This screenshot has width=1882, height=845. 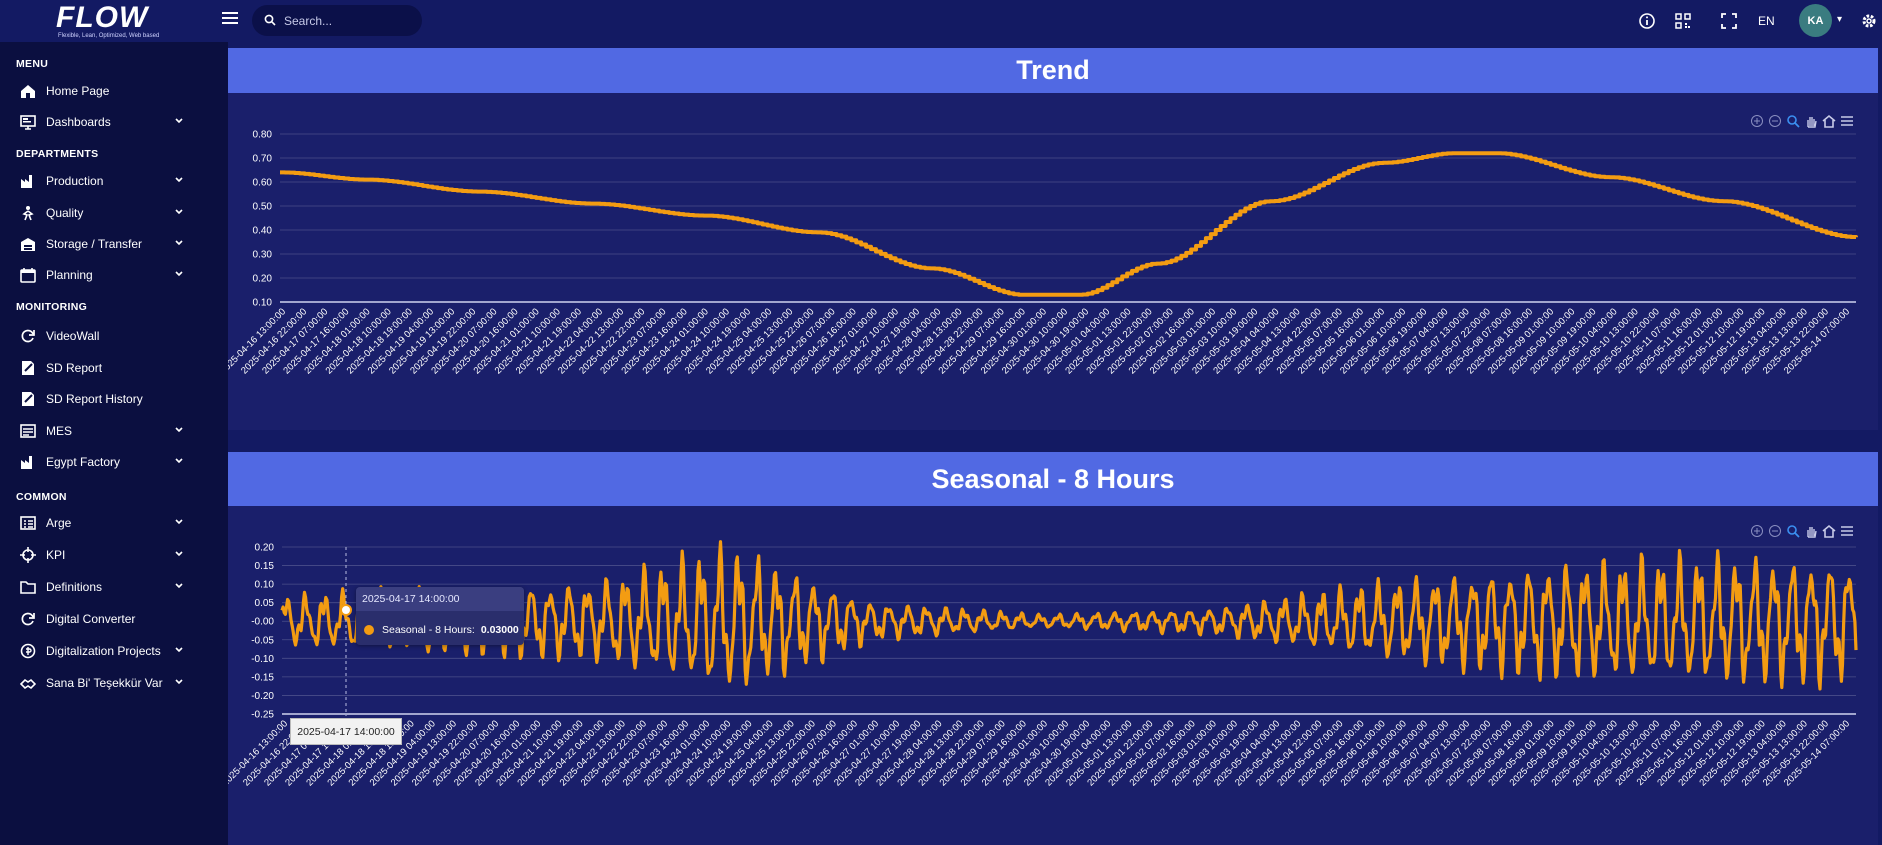 I want to click on sidebar-item-label: SD Report History, so click(x=94, y=399).